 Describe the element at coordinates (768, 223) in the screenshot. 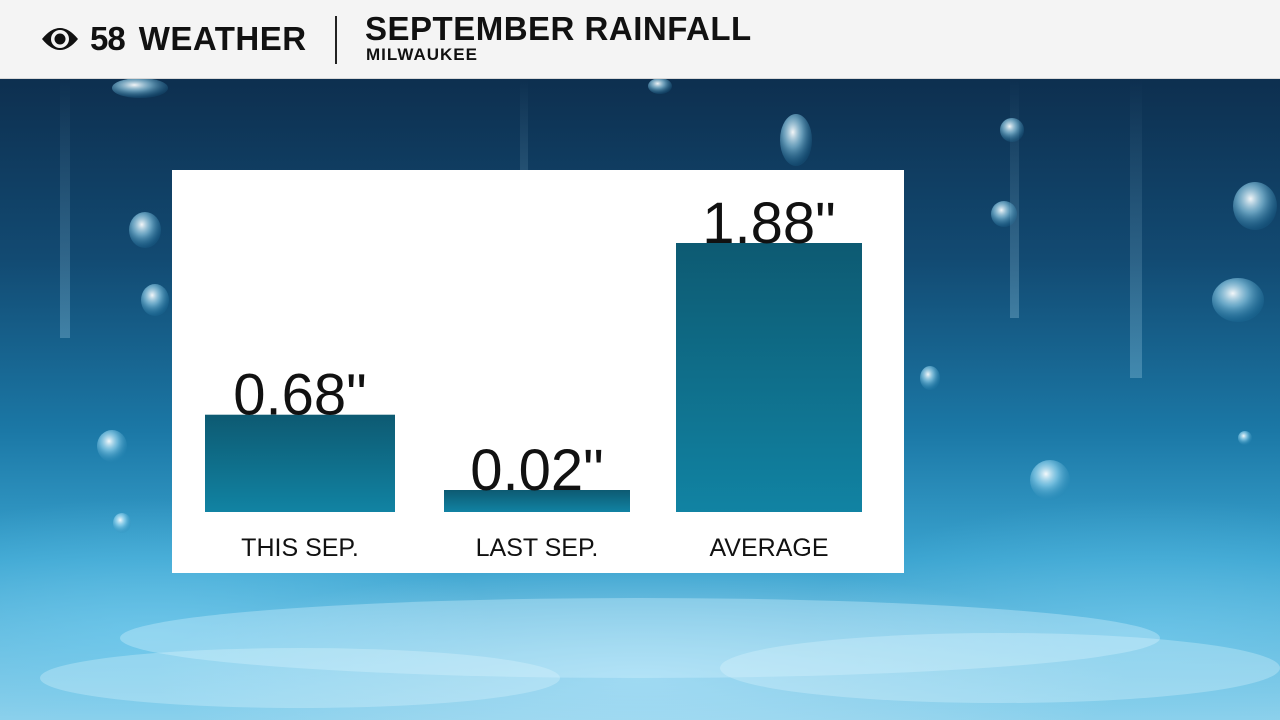

I see `bar-value-label-2: 1.88"` at that location.